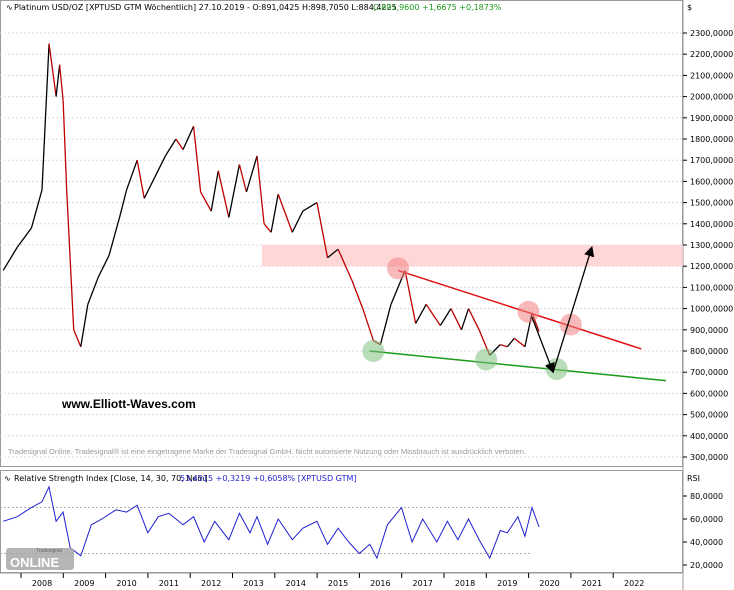  I want to click on x-tick-label: 2009, so click(84, 583).